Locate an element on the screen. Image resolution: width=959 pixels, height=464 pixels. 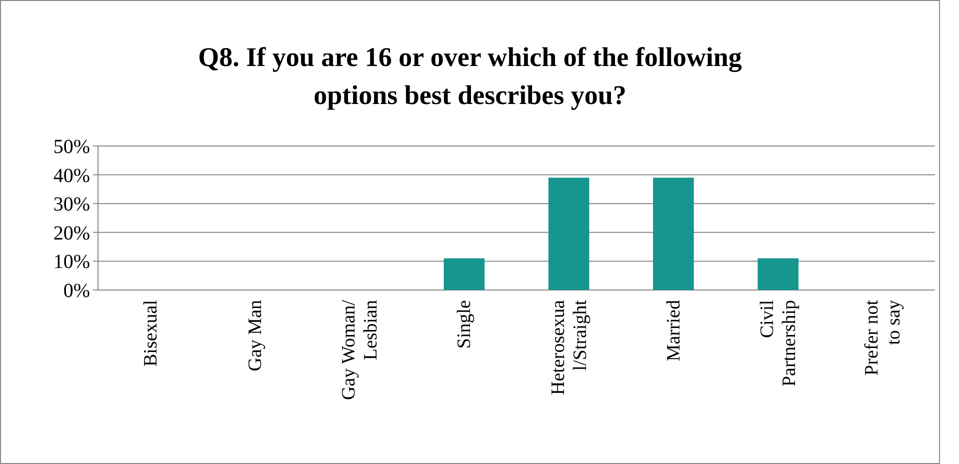
x-tick-label: Gay Woman/ Lesbian is located at coordinates (360, 349).